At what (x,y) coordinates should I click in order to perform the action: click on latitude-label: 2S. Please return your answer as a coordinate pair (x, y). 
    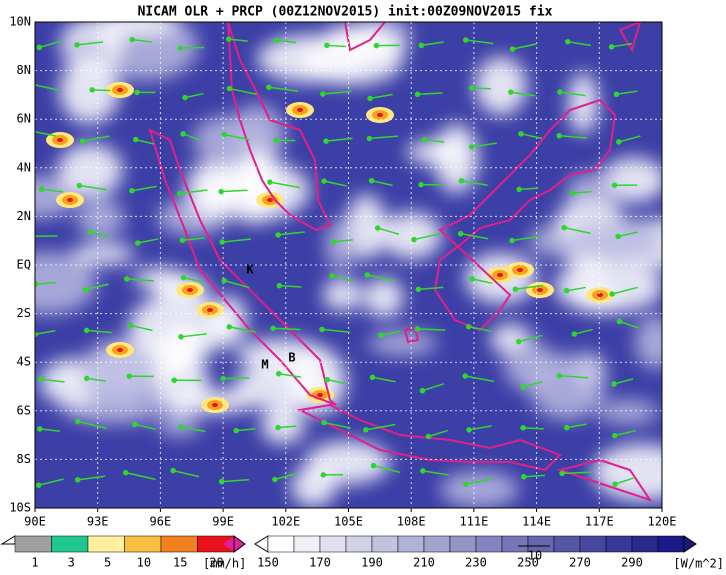
    Looking at the image, I should click on (24, 313).